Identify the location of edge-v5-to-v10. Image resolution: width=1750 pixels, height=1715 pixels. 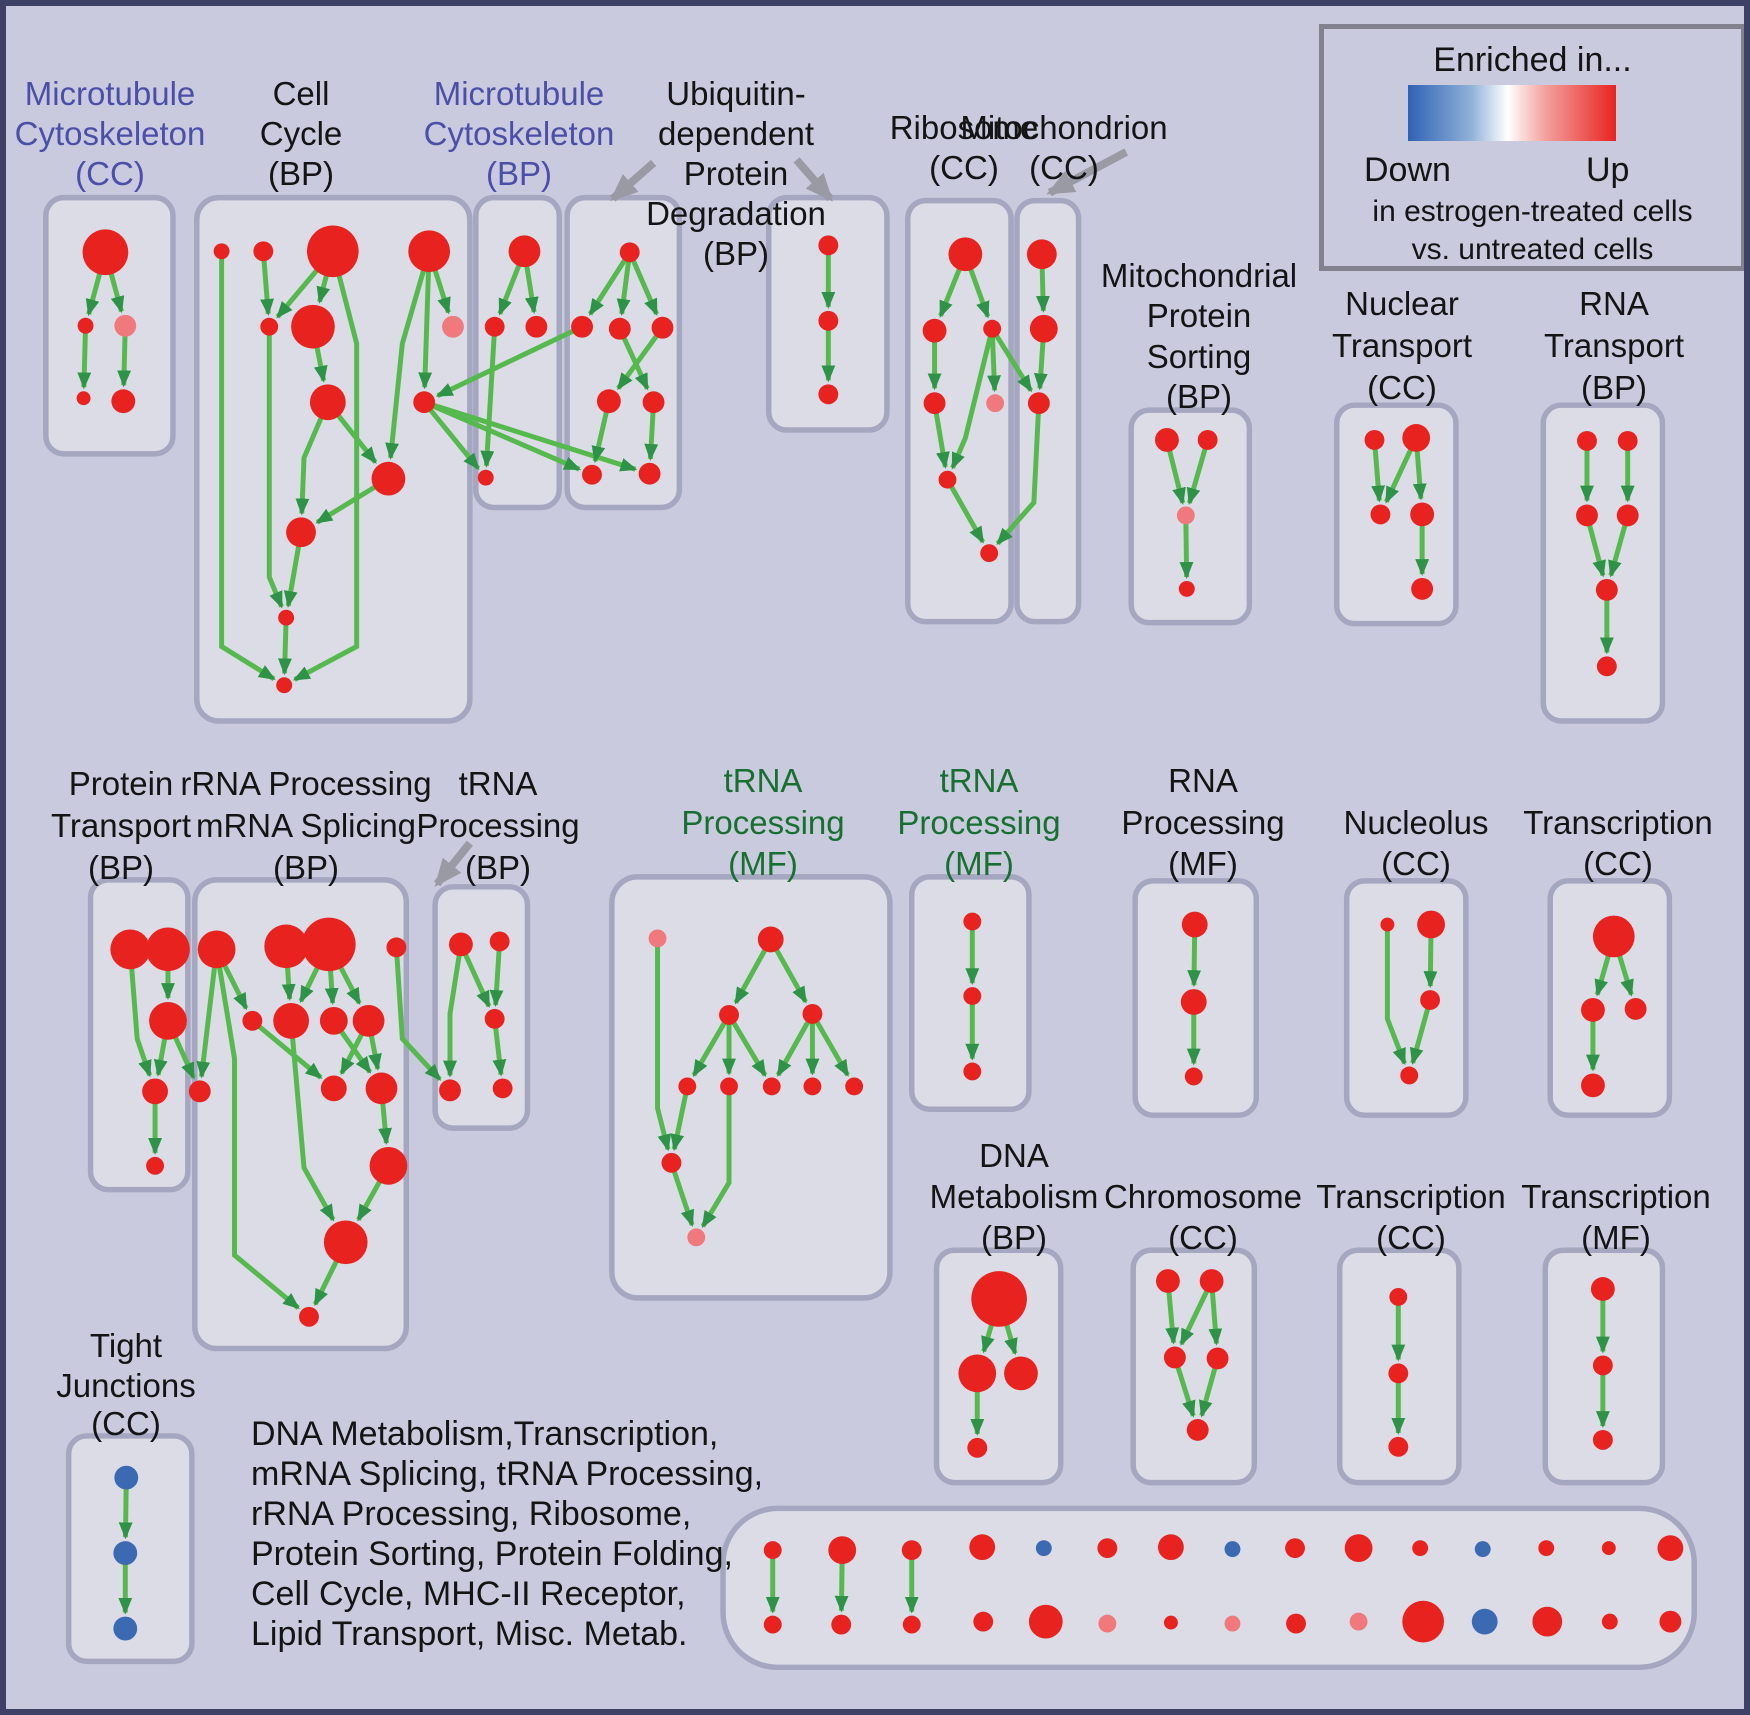
(680, 1118).